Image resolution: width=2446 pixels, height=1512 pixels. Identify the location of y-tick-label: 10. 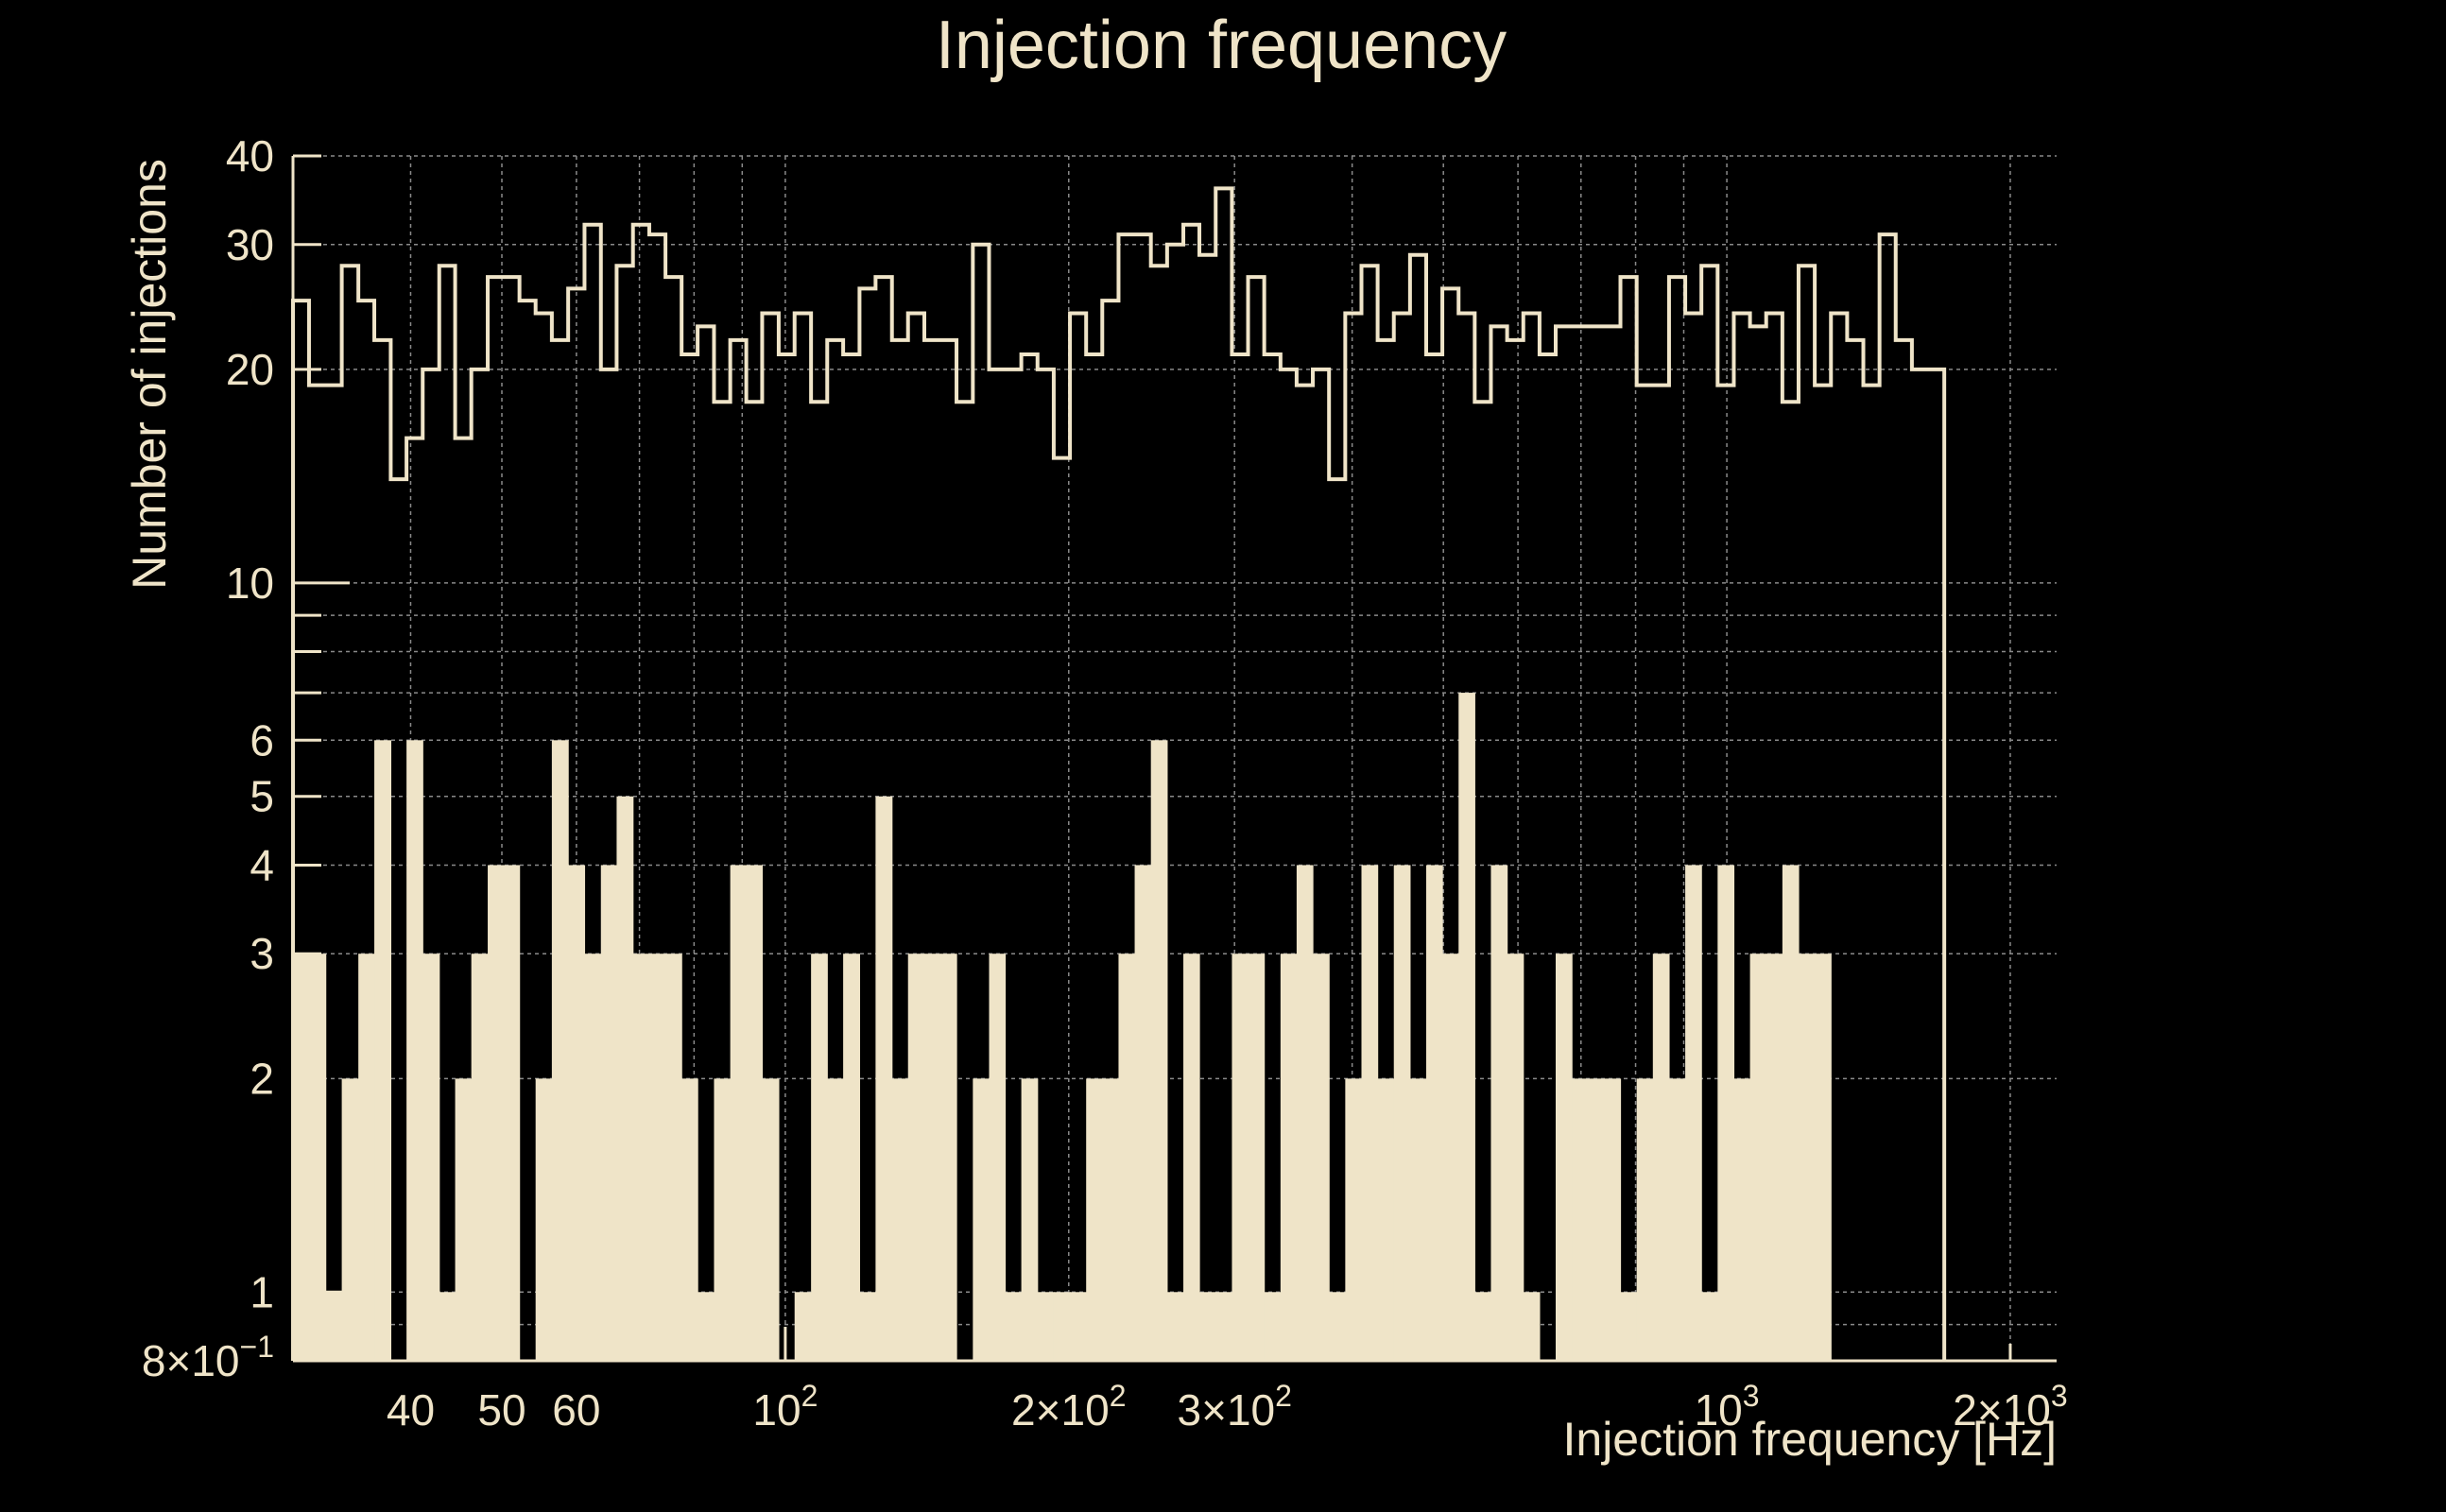
(250, 583).